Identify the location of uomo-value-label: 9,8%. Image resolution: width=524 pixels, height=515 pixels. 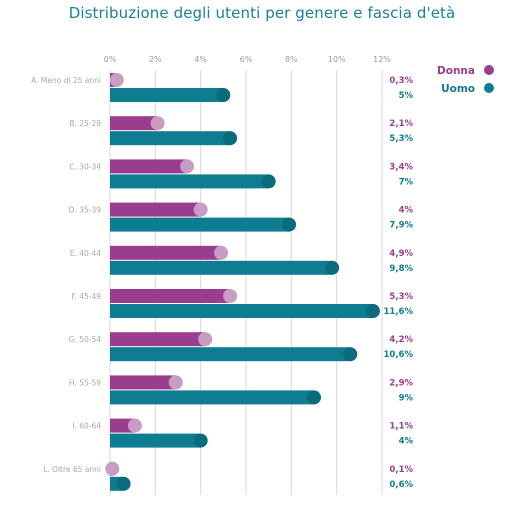
(401, 269).